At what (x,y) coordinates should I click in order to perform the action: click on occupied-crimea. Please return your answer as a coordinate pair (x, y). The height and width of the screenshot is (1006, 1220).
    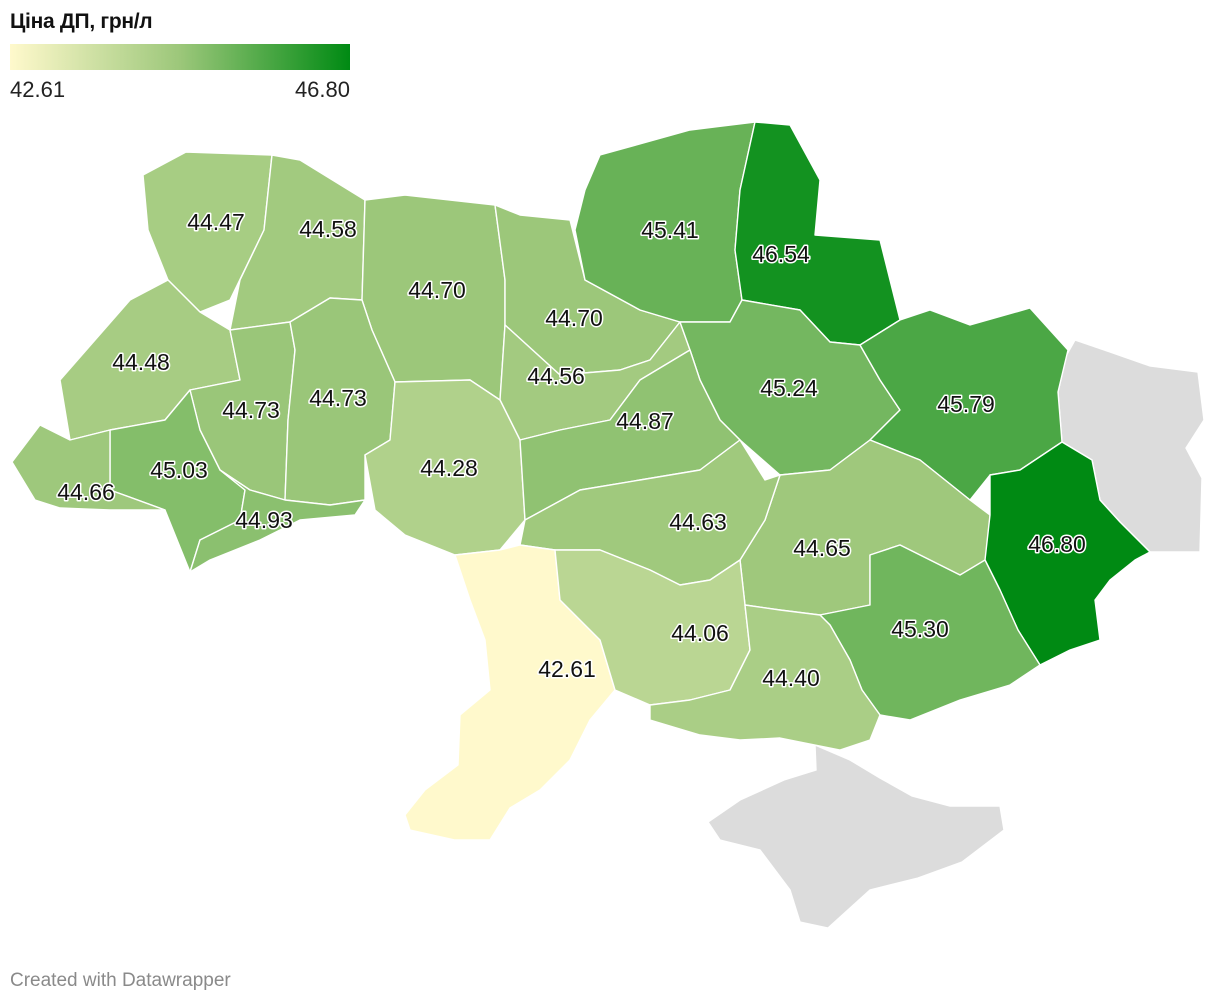
    Looking at the image, I should click on (856, 836).